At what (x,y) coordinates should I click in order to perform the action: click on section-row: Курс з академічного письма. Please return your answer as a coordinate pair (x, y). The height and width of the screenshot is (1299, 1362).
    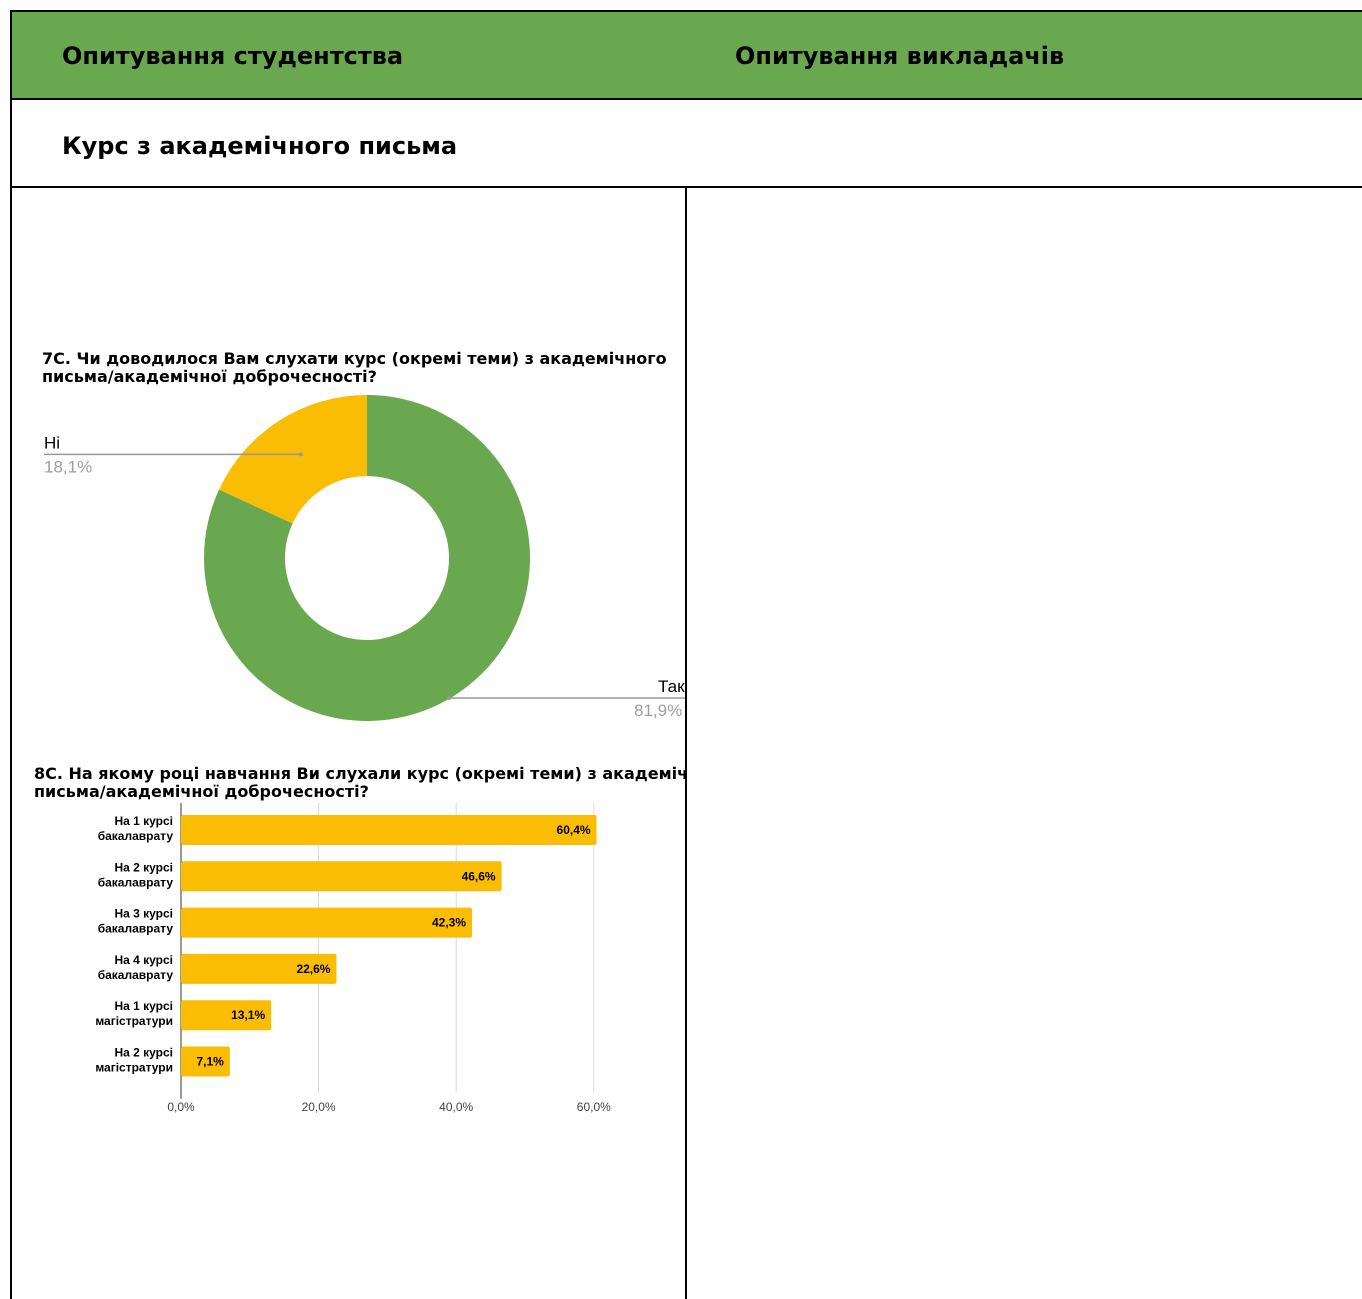
    Looking at the image, I should click on (686, 144).